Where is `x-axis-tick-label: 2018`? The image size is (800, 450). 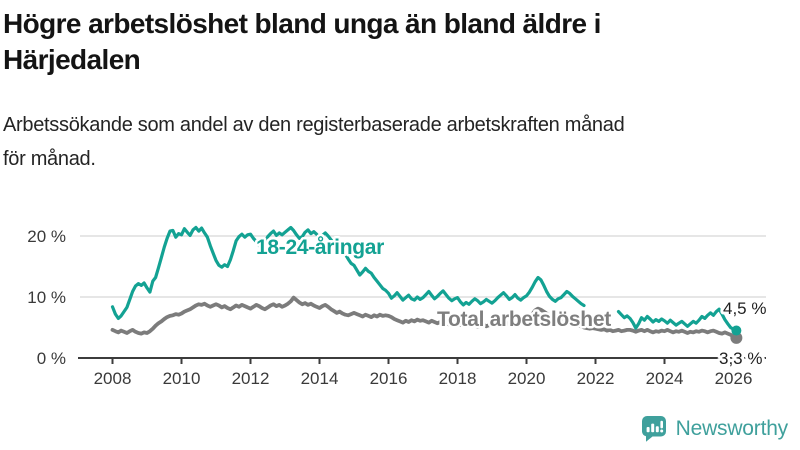 x-axis-tick-label: 2018 is located at coordinates (458, 378).